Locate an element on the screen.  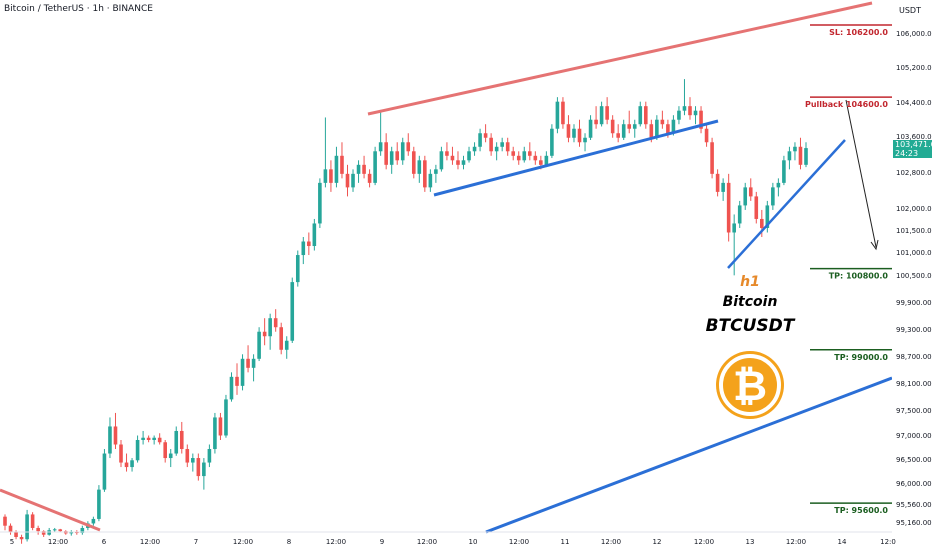
arrowhead-icon is located at coordinates (874, 245).